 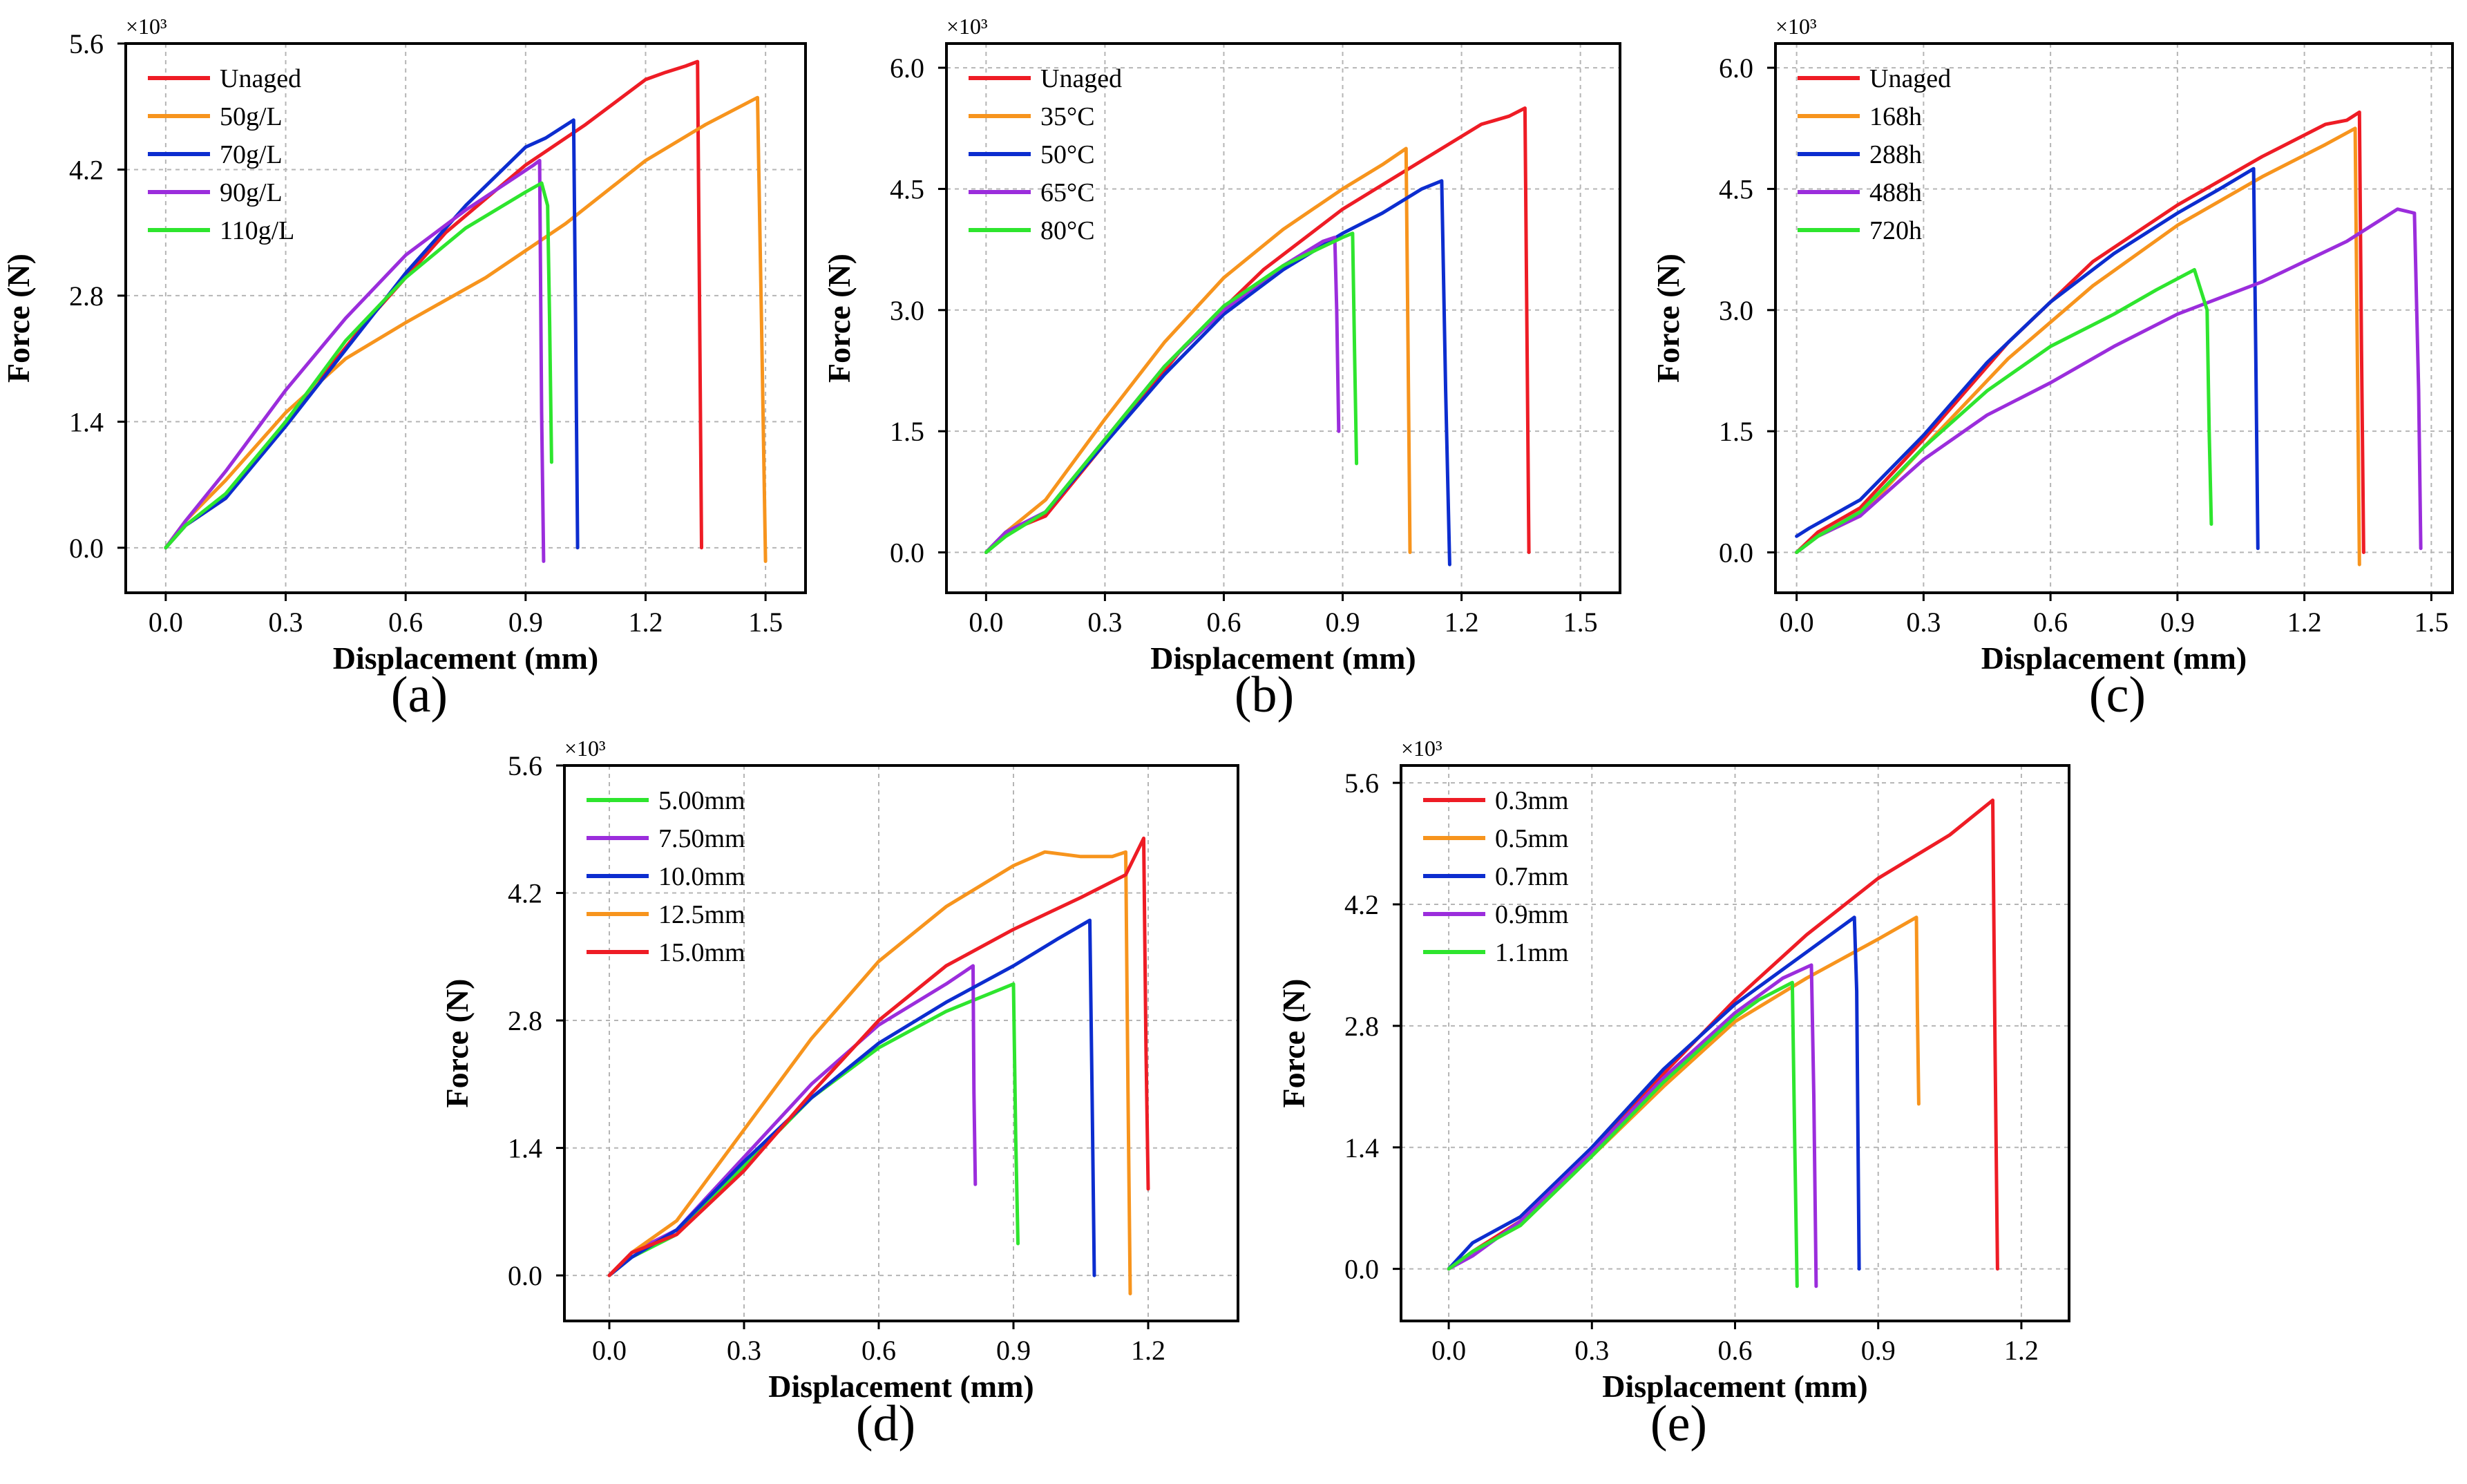 I want to click on series-line-80°C, so click(x=1171, y=392).